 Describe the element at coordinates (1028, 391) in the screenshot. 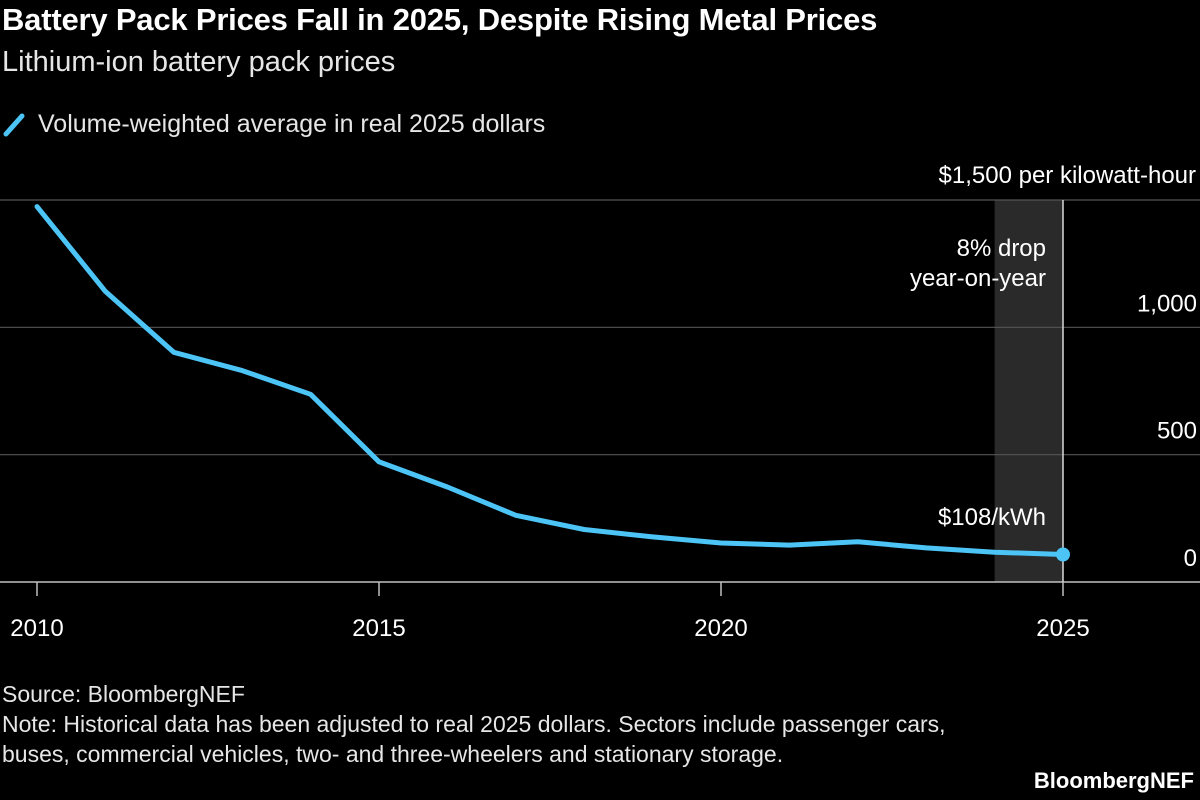

I see `highlight-band` at that location.